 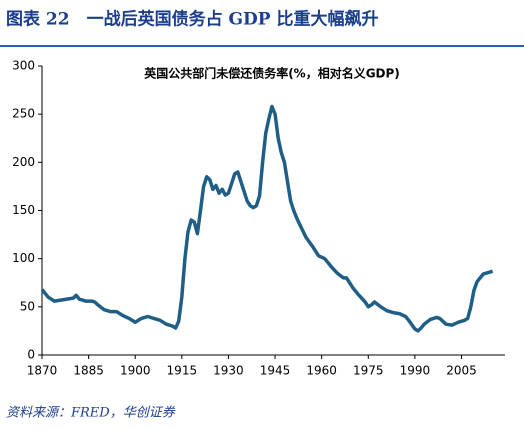 I want to click on chart-subtitle: 英国公共部门未偿还债务率(%，相对名义GDP), so click(x=272, y=73).